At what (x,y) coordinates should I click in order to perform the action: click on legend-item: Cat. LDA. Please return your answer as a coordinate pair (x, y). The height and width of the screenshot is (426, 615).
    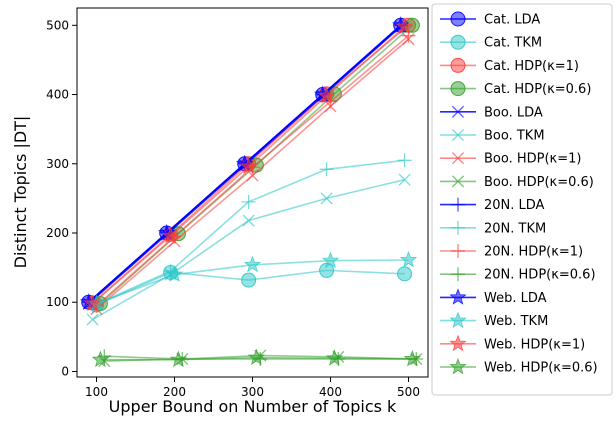
    Looking at the image, I should click on (490, 19).